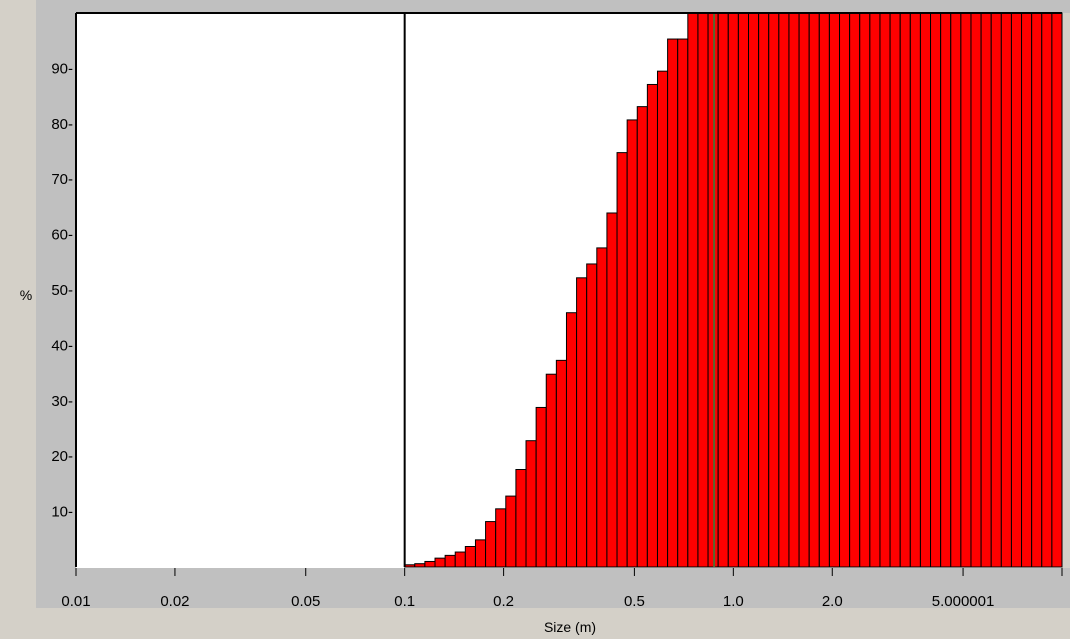  What do you see at coordinates (62, 179) in the screenshot?
I see `y-tick-label: 70-` at bounding box center [62, 179].